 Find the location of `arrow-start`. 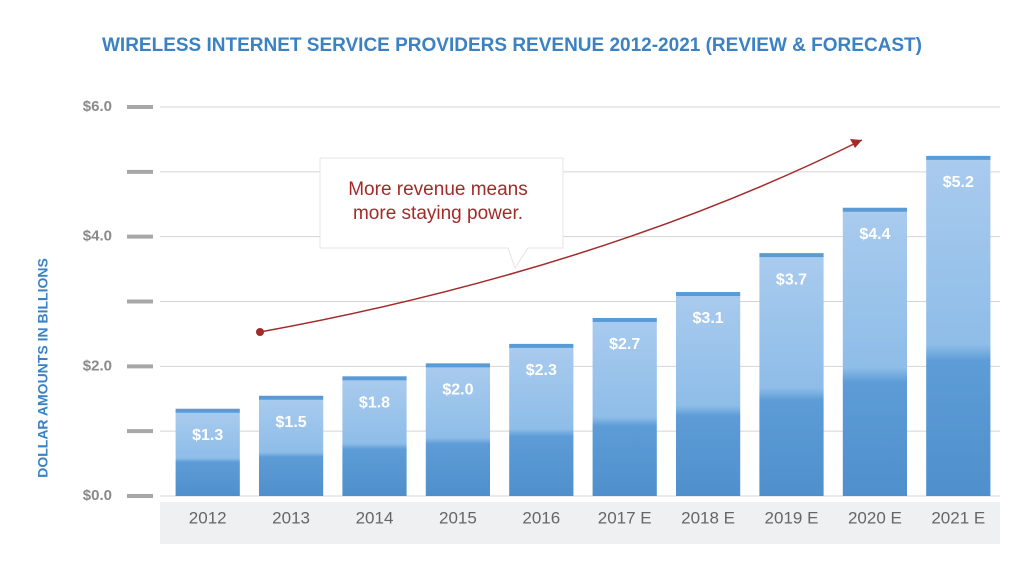

arrow-start is located at coordinates (260, 332).